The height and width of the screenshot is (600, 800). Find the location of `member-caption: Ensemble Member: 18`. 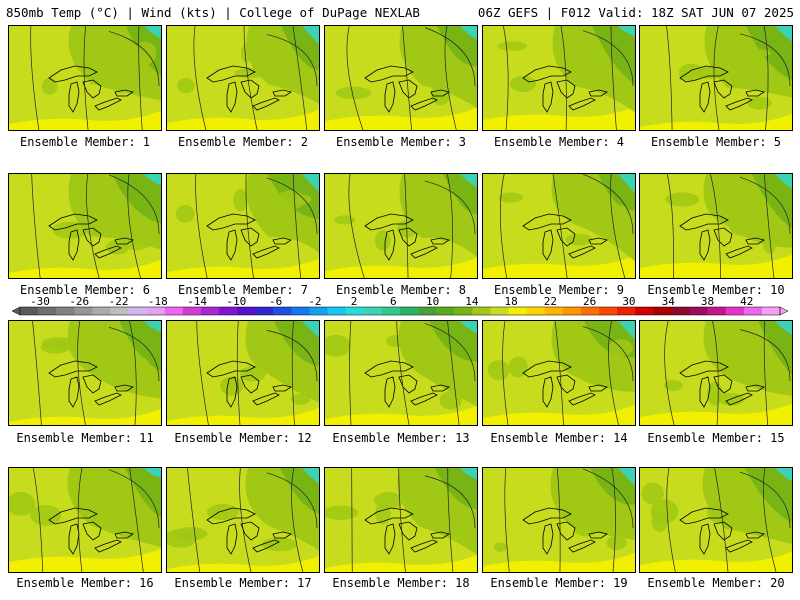

member-caption: Ensemble Member: 18 is located at coordinates (401, 583).